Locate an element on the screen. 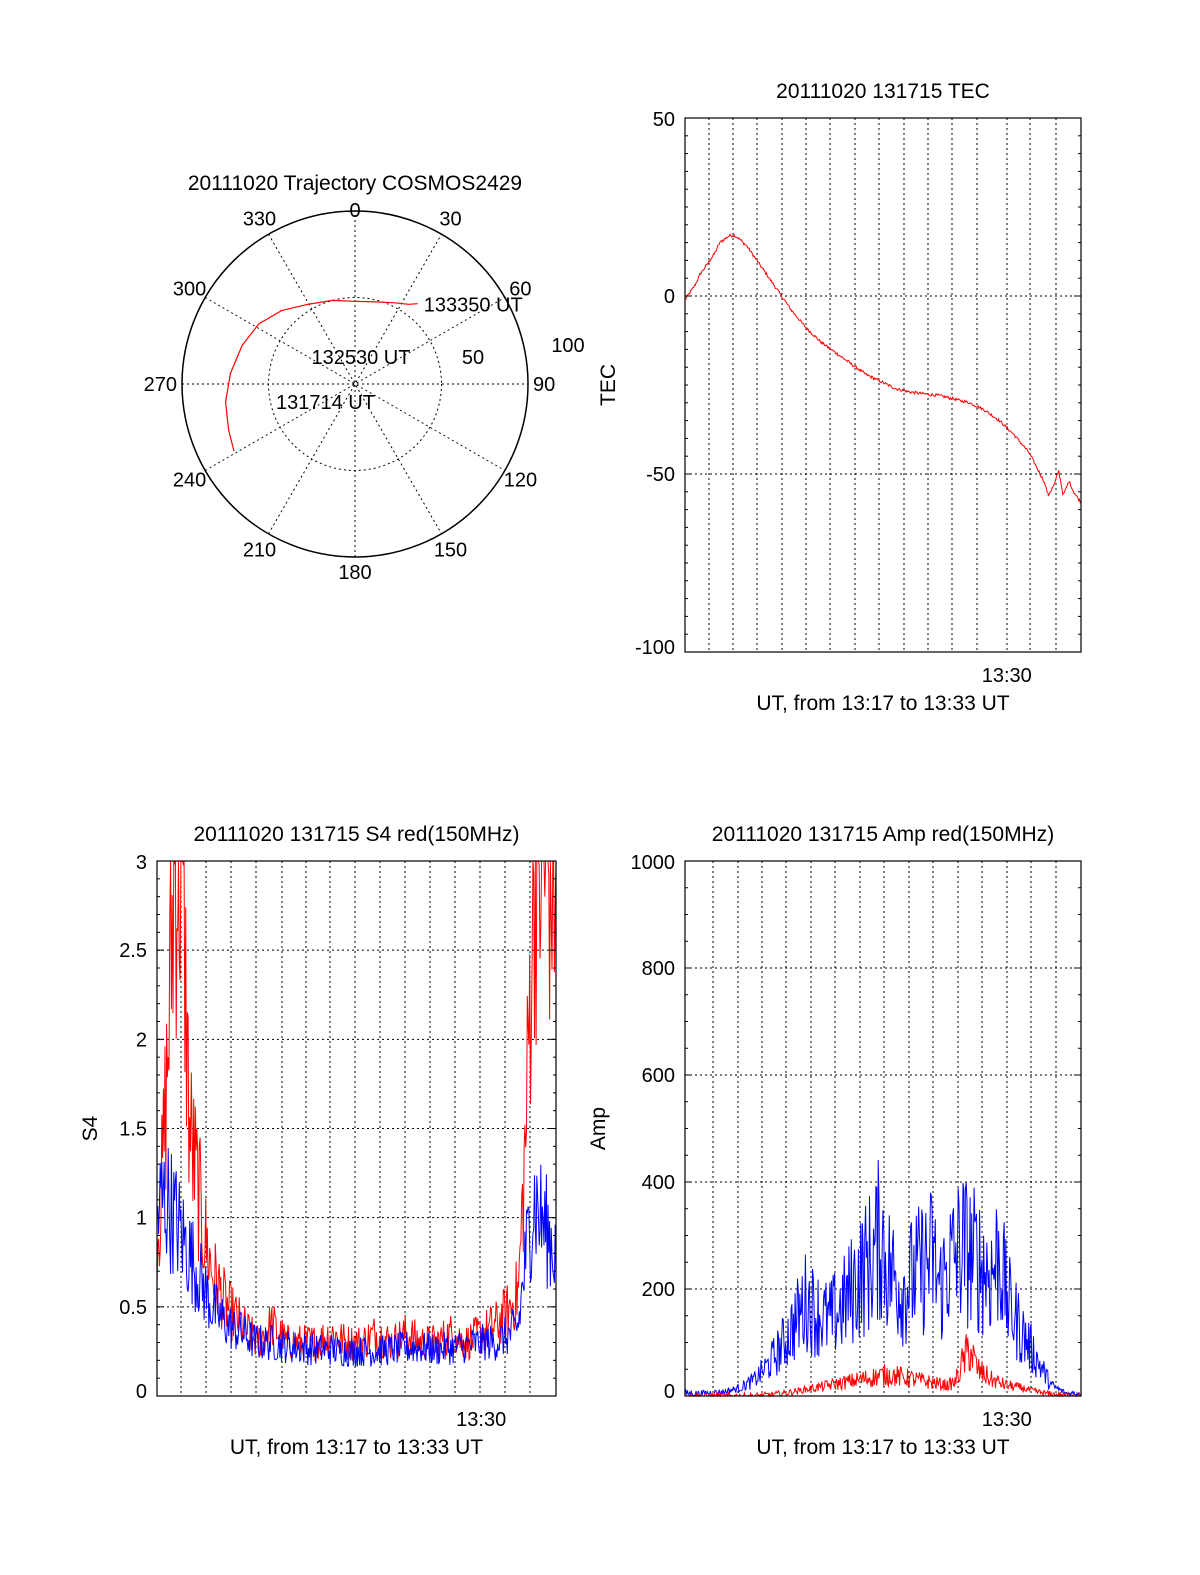 The height and width of the screenshot is (1575, 1200). y-tick-label: 400 is located at coordinates (658, 1183).